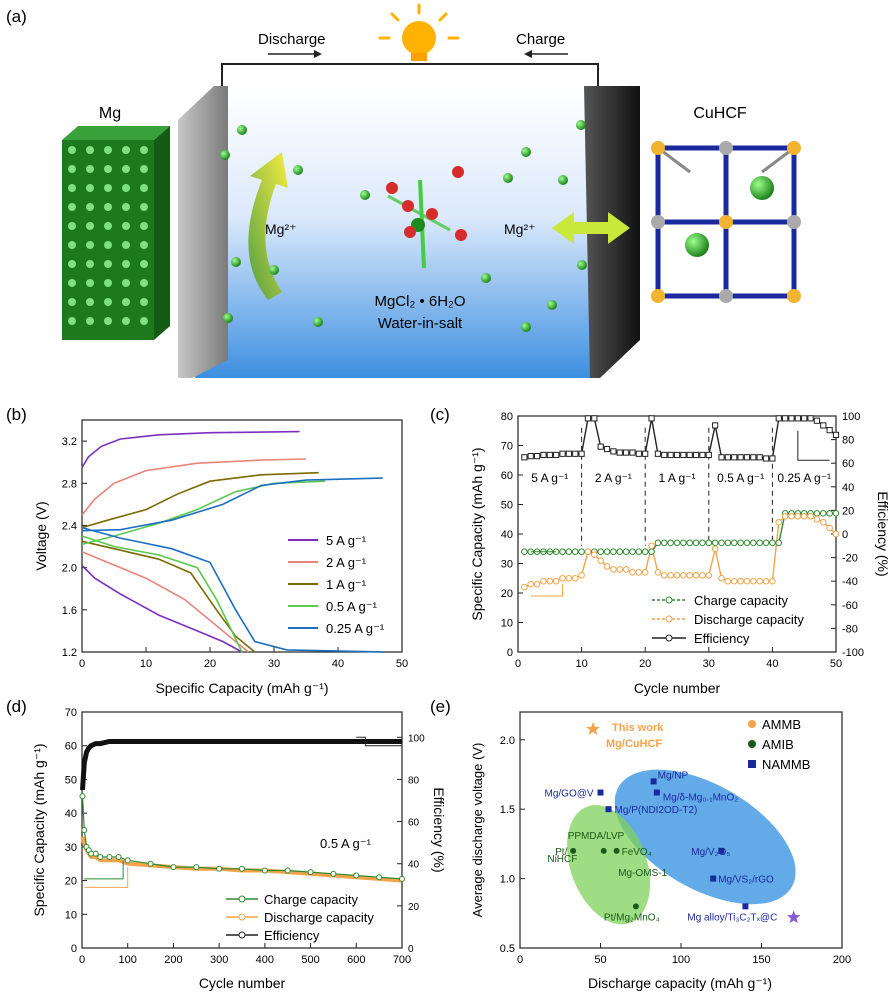 Image resolution: width=894 pixels, height=1000 pixels. Describe the element at coordinates (794, 917) in the screenshot. I see `this-work-star` at that location.